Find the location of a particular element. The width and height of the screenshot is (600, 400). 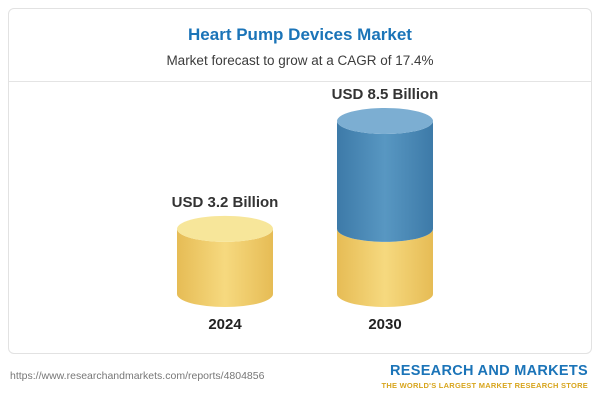

category-label-2024: 2024 is located at coordinates (225, 324).